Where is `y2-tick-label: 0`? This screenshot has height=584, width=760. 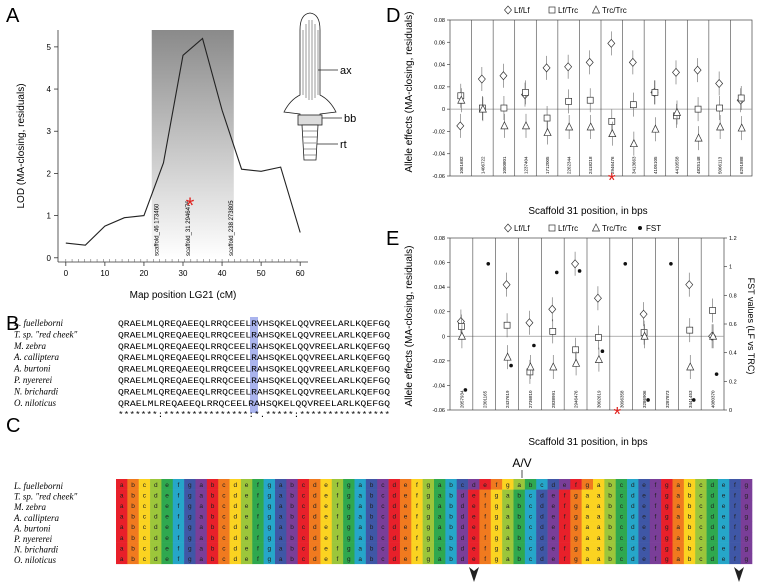 y2-tick-label: 0 is located at coordinates (730, 411).